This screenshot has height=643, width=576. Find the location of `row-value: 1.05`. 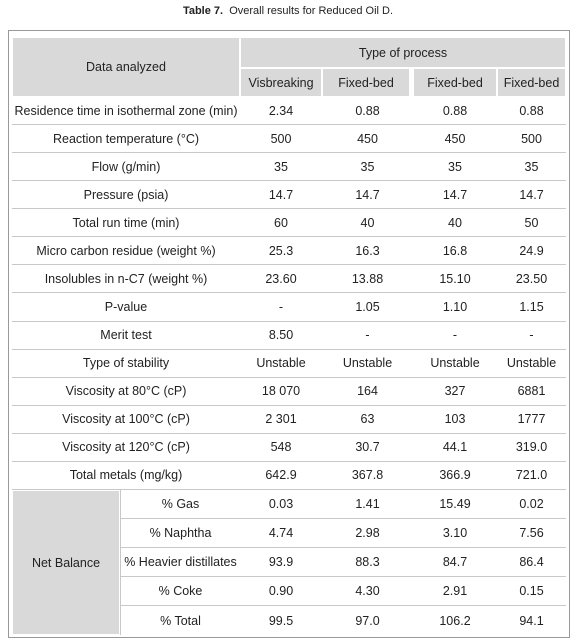

row-value: 1.05 is located at coordinates (367, 308).